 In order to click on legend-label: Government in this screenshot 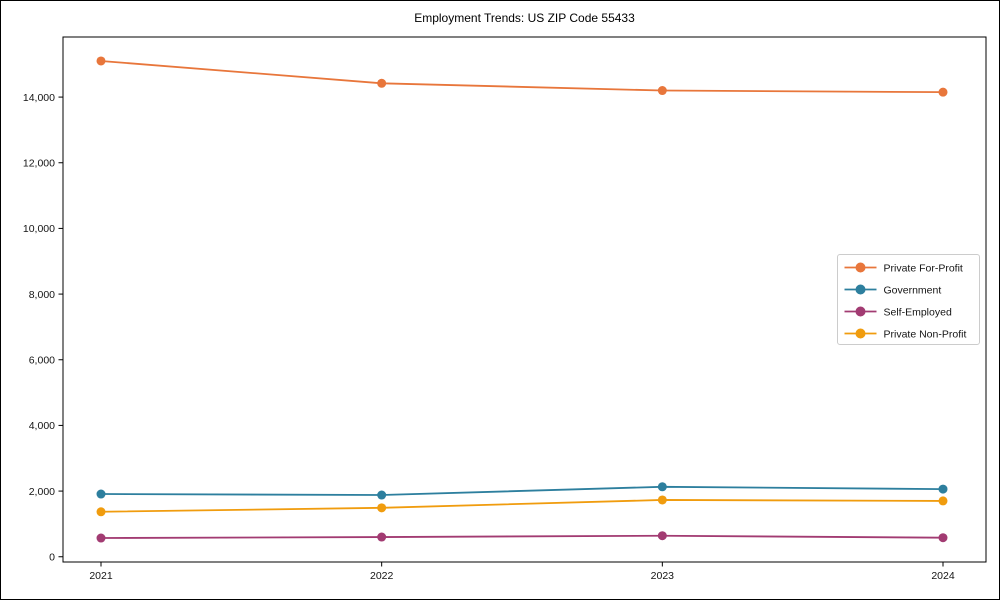, I will do `click(913, 290)`.